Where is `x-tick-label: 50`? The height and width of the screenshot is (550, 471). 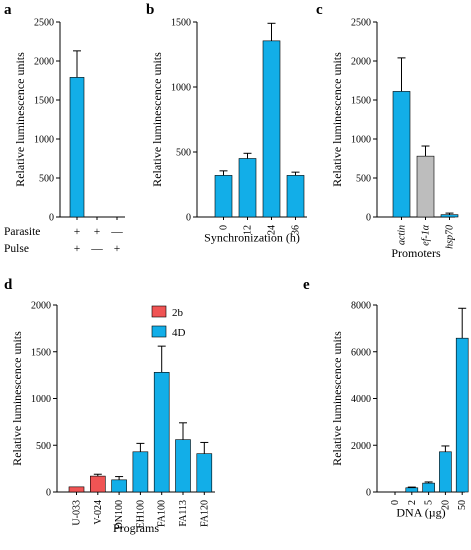
x-tick-label: 50 is located at coordinates (462, 505).